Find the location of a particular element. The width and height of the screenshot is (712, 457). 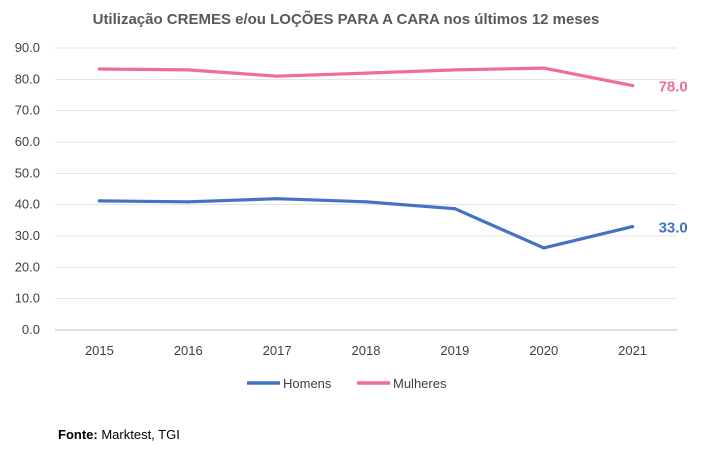

x-tick-label: 2017 is located at coordinates (277, 350).